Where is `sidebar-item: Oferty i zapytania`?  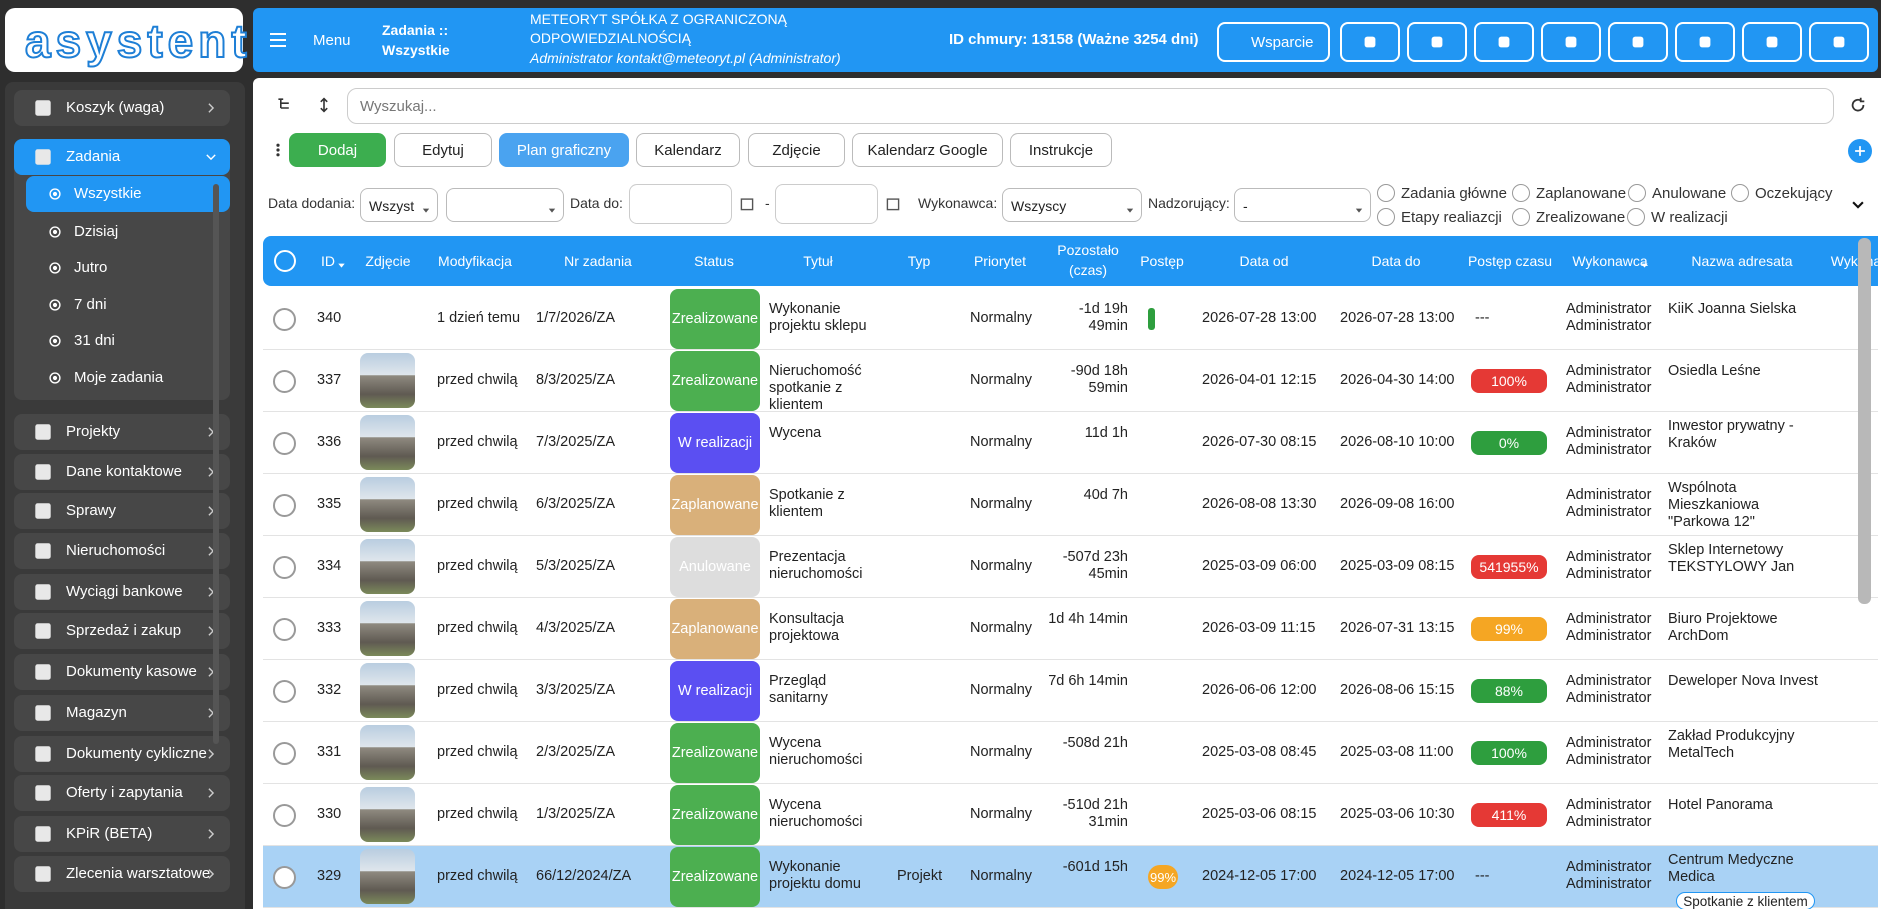
sidebar-item: Oferty i zapytania is located at coordinates (122, 793).